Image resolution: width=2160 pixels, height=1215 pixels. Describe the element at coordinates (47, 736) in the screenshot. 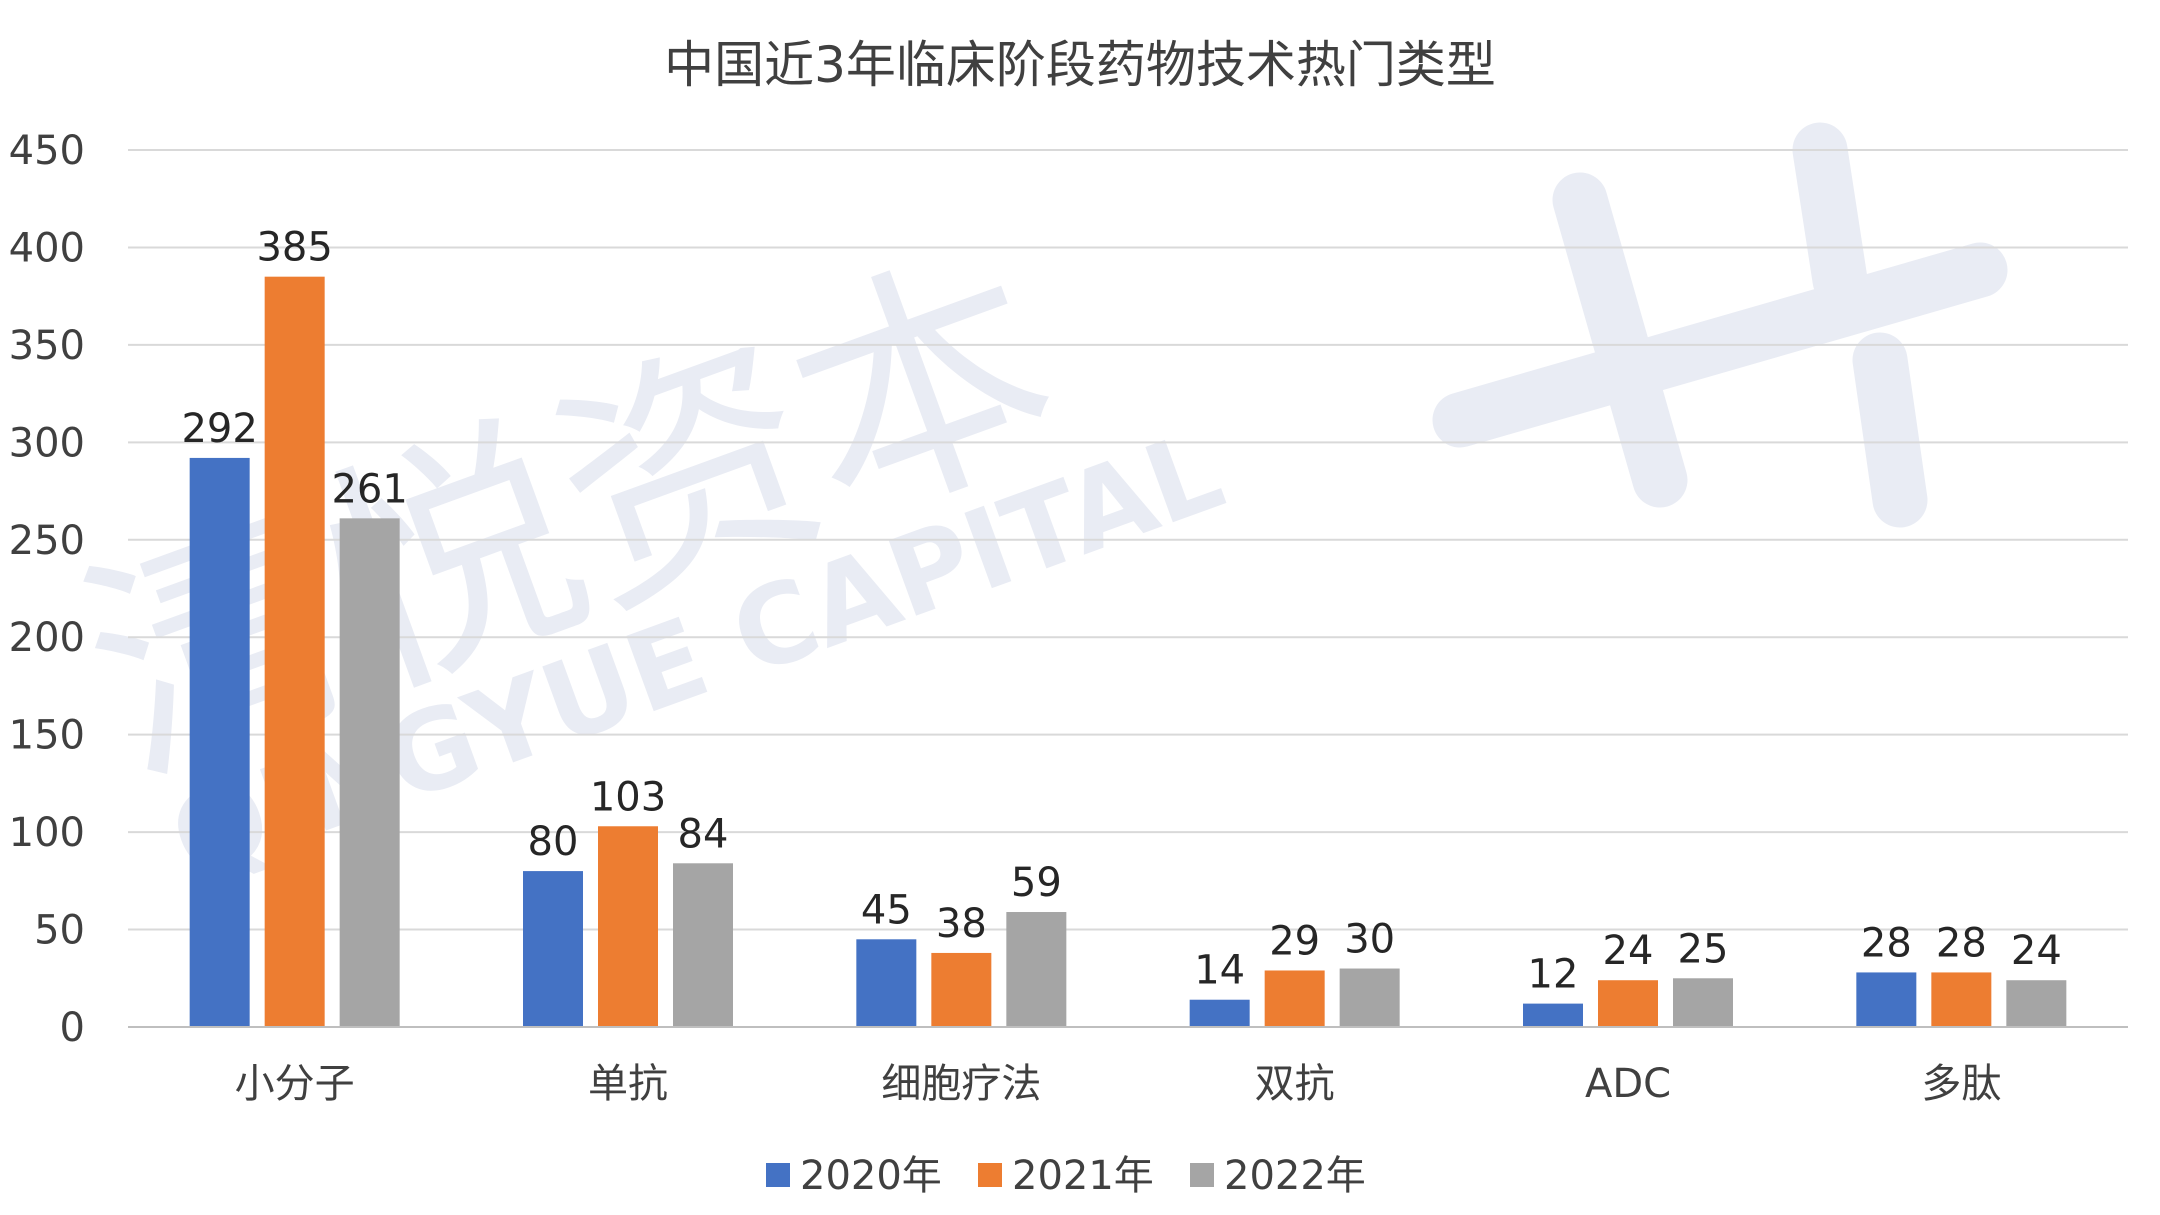

I see `y-tick-label: 150` at that location.